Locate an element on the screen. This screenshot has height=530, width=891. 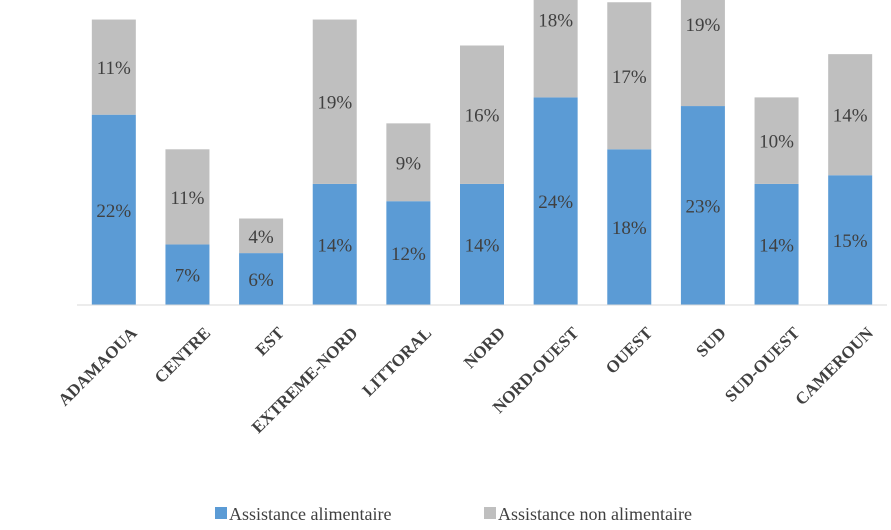
data-label-ouest-alimentaire: 18% is located at coordinates (629, 228).